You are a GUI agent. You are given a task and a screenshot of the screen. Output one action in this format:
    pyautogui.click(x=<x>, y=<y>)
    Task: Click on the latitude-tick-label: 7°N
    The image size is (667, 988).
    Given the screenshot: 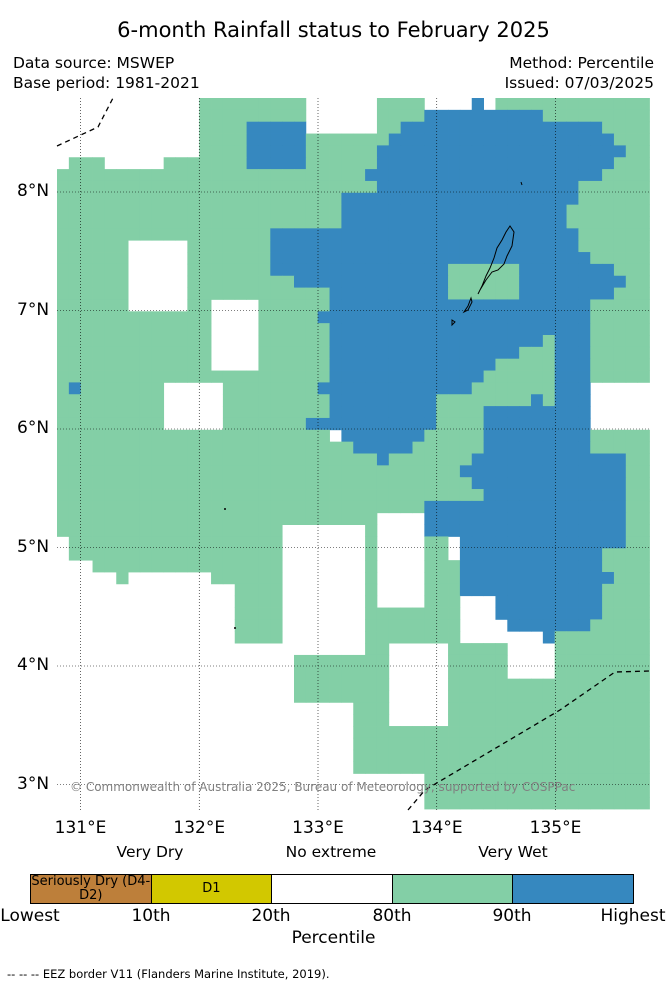 What is the action you would take?
    pyautogui.click(x=33, y=309)
    